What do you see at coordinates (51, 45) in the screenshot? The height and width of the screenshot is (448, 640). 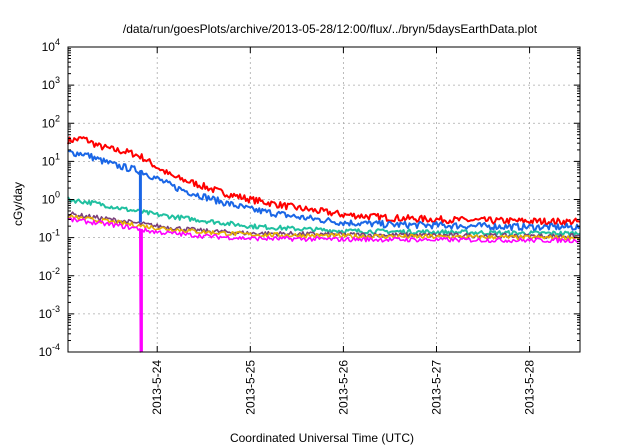 I see `y-tick-label: 10⁴` at bounding box center [51, 45].